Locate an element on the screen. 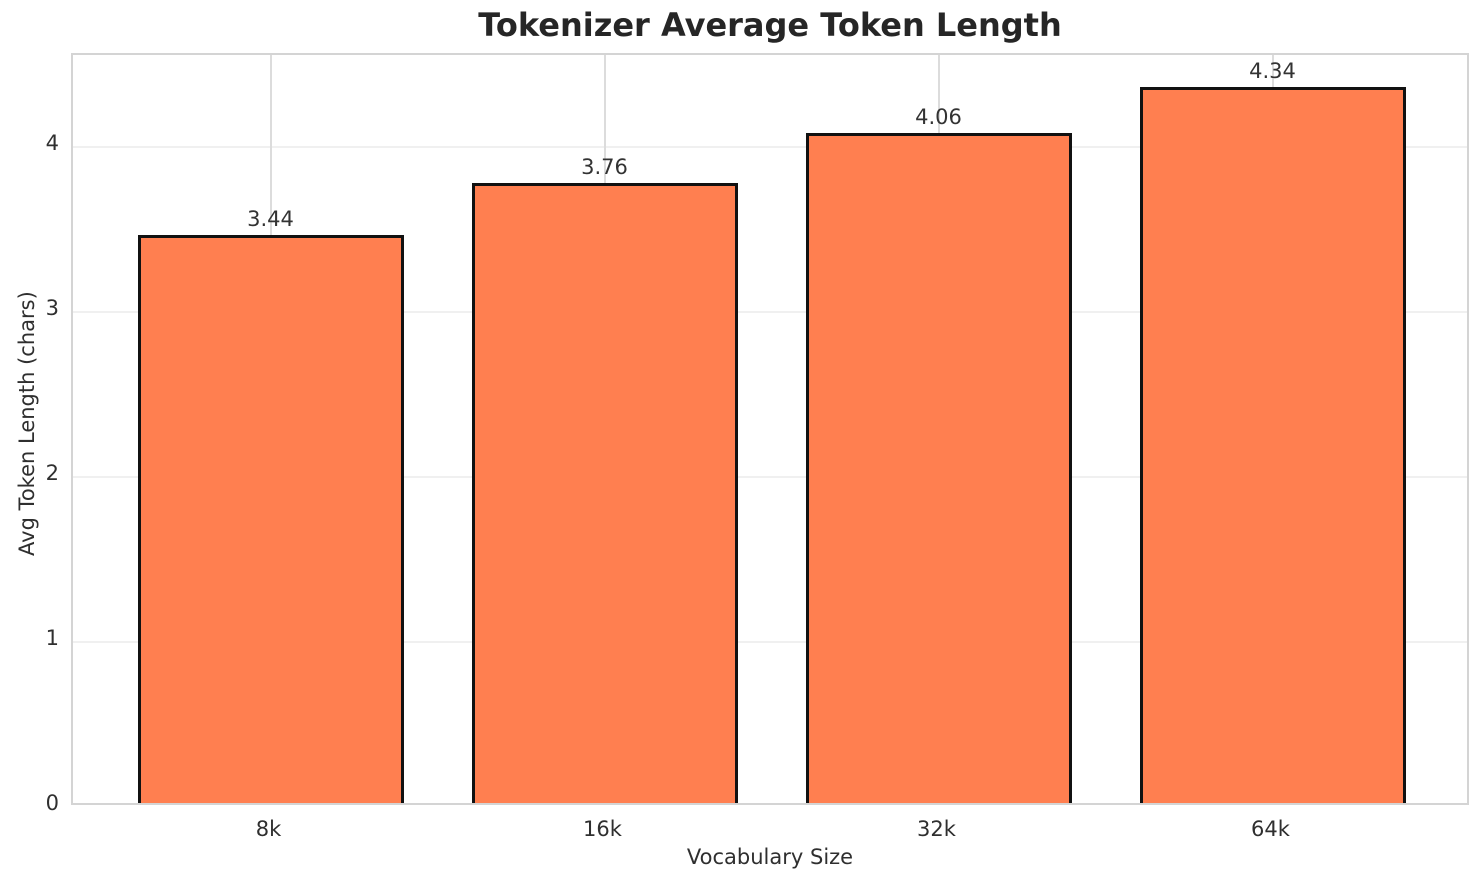 The width and height of the screenshot is (1483, 885). bar-value-label: 4.34 is located at coordinates (1272, 70).